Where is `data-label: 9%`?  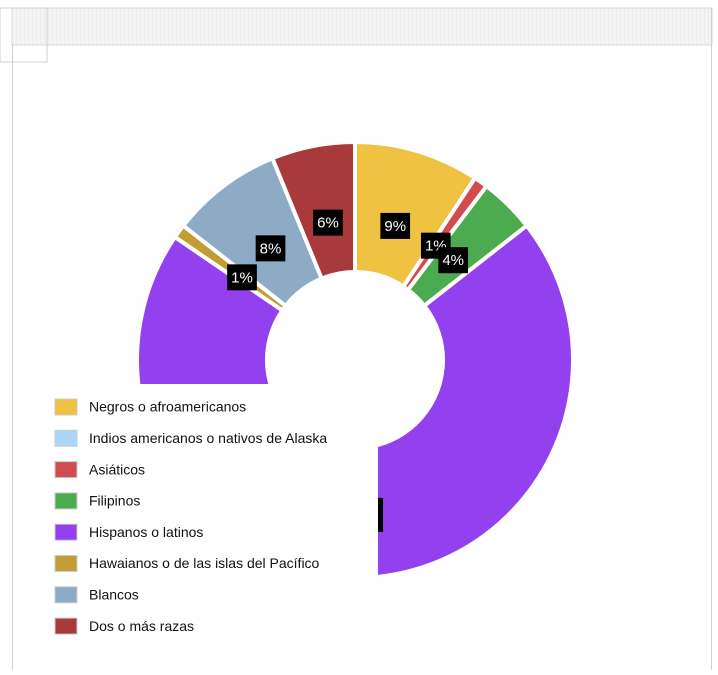 data-label: 9% is located at coordinates (395, 225).